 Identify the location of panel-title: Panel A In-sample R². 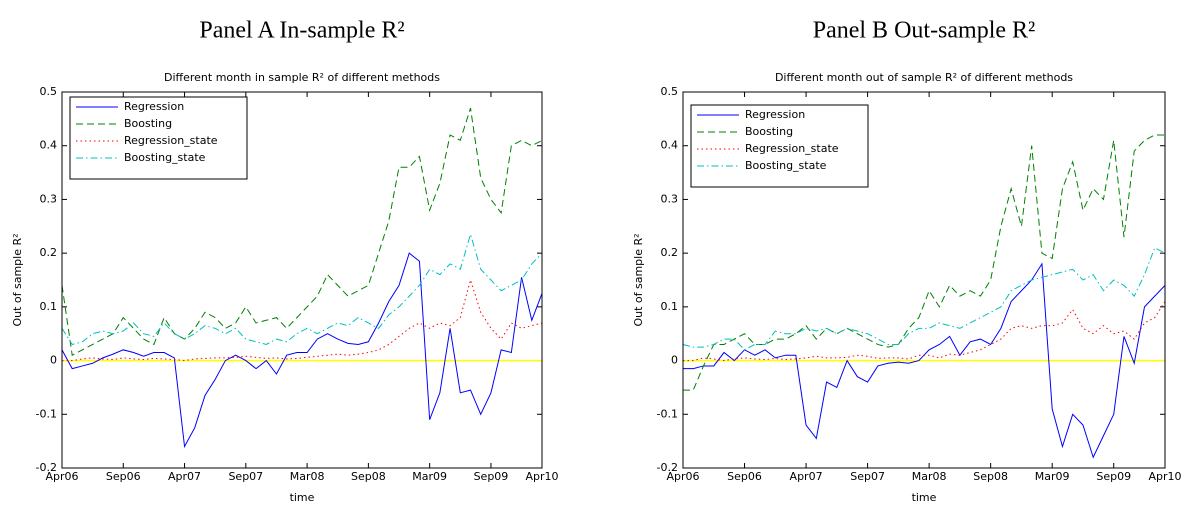
(301, 31).